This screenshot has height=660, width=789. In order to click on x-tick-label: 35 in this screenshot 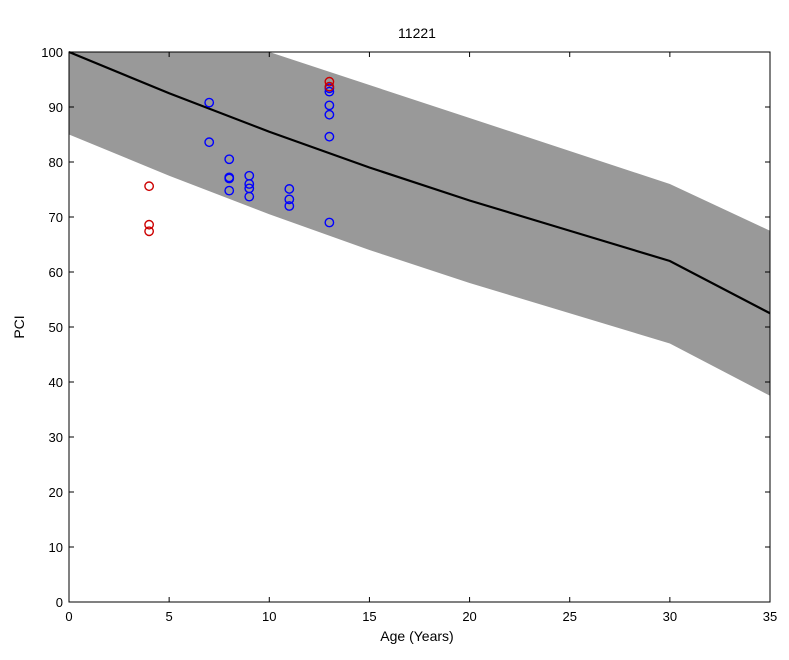, I will do `click(770, 616)`.